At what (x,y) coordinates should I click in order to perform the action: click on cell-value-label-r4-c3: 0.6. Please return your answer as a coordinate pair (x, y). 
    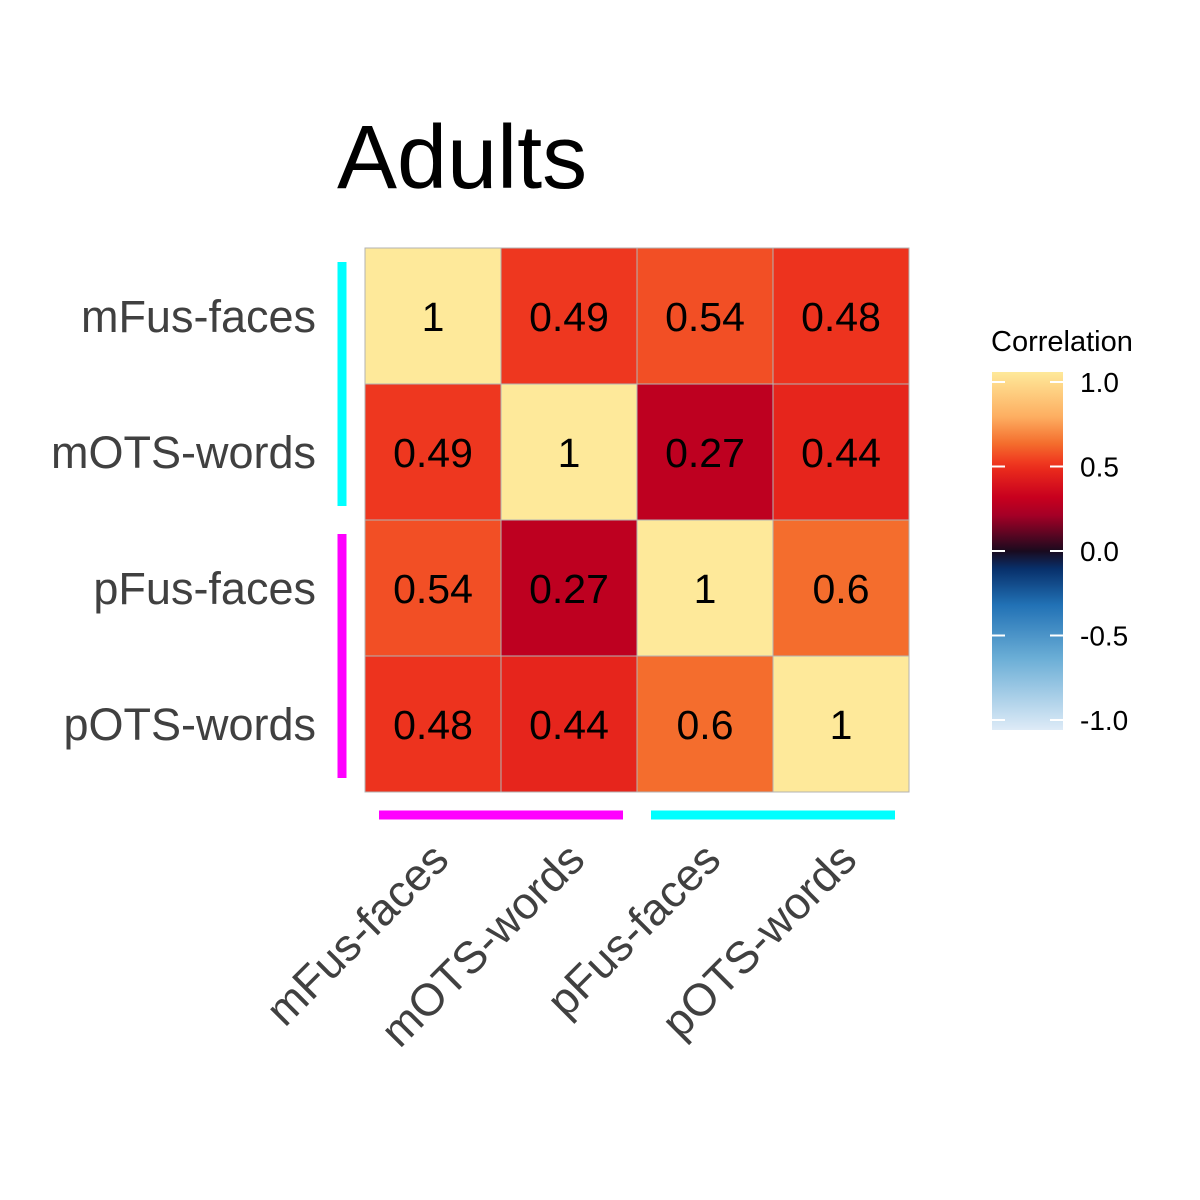
    Looking at the image, I should click on (705, 725).